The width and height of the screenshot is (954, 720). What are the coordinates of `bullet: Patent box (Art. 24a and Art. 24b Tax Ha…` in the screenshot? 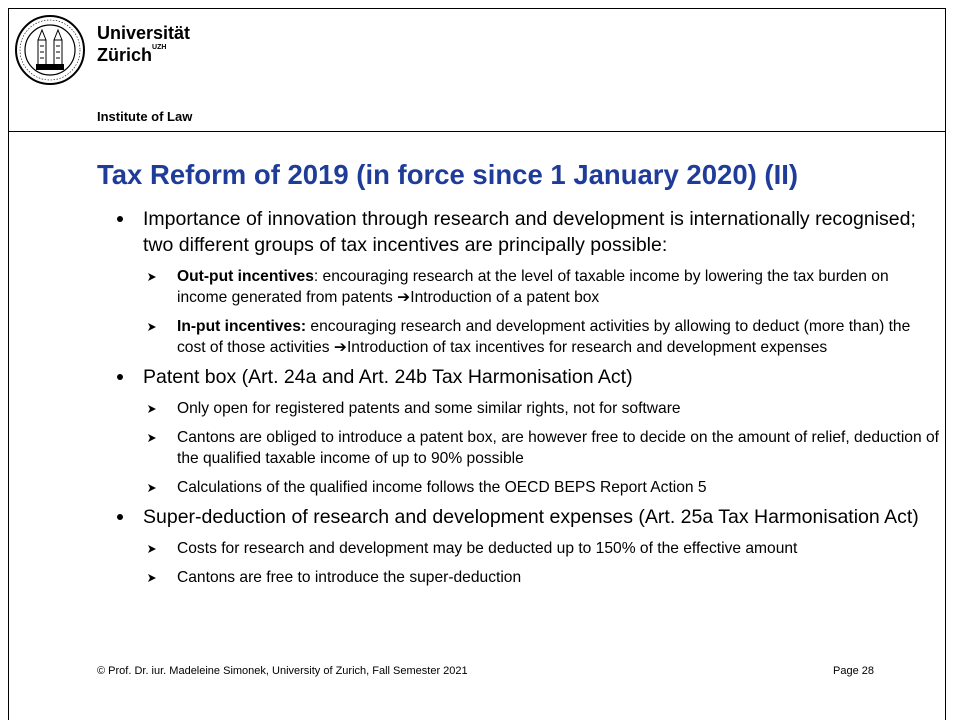 It's located at (529, 377).